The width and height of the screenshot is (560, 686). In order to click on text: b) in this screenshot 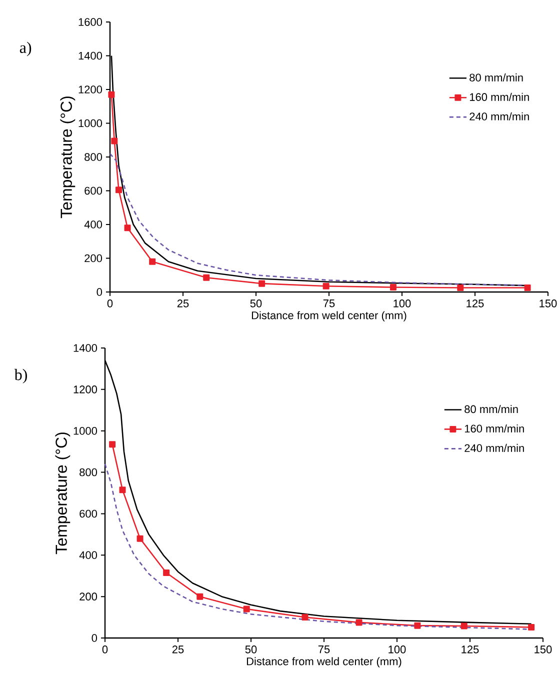, I will do `click(20, 376)`.